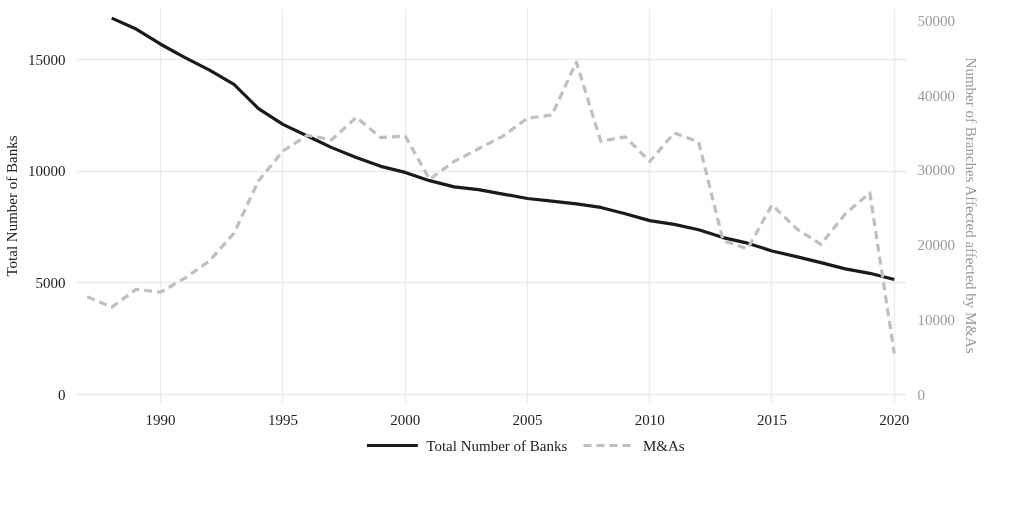 Image resolution: width=1015 pixels, height=517 pixels. Describe the element at coordinates (12, 206) in the screenshot. I see `y-axis-title: Total Number of Banks` at that location.